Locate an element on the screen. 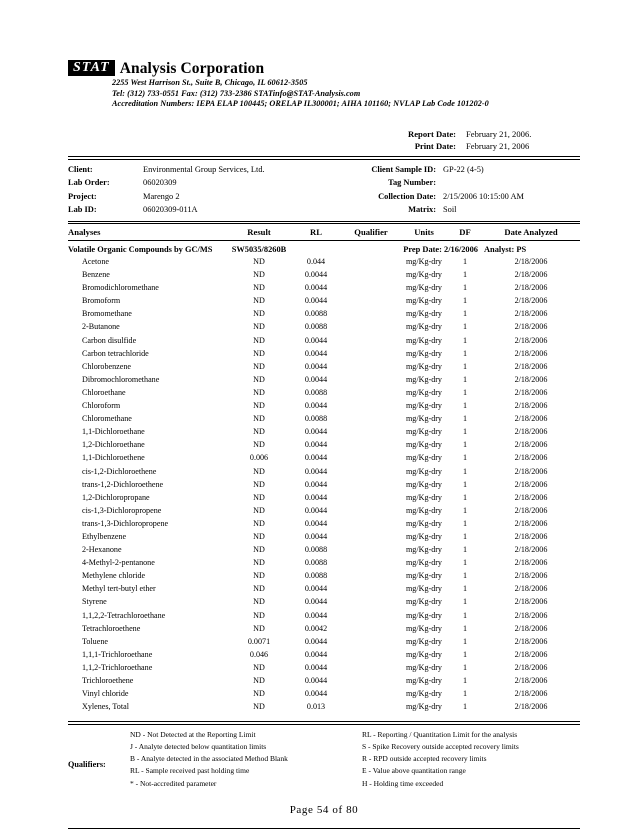  method-code: SW5035/8260B is located at coordinates (259, 249).